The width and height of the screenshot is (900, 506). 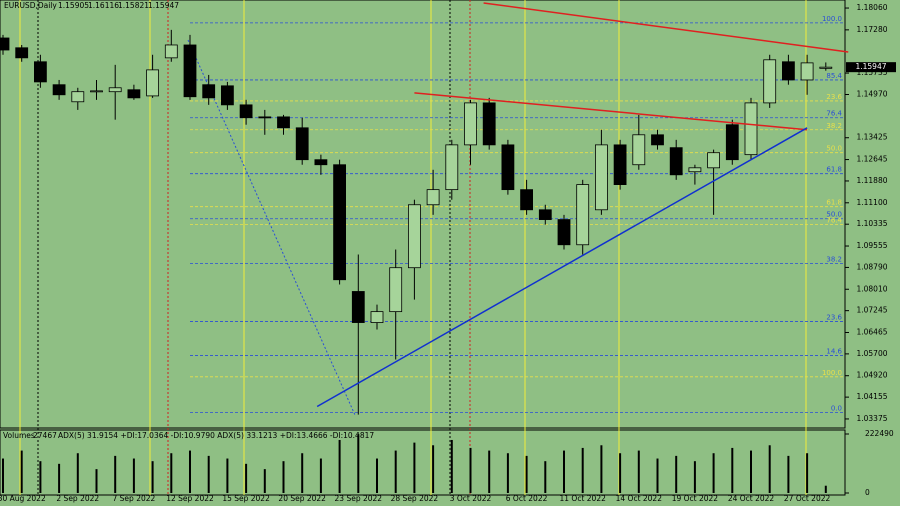 What do you see at coordinates (807, 498) in the screenshot?
I see `x-tick-label: 27 Oct 2022` at bounding box center [807, 498].